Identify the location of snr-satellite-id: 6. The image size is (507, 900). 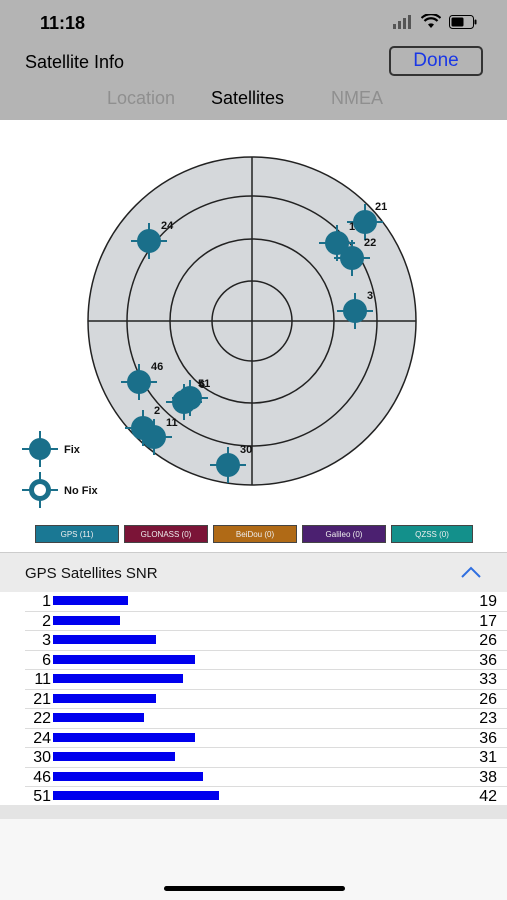
(46, 660).